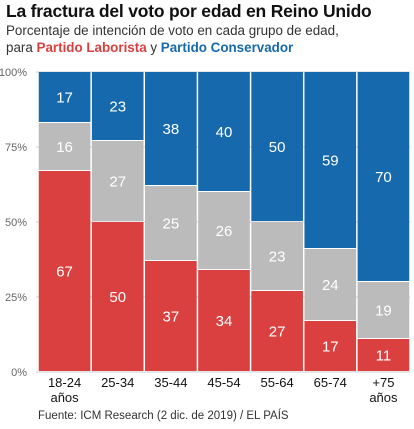  I want to click on data-label: 34, so click(224, 321).